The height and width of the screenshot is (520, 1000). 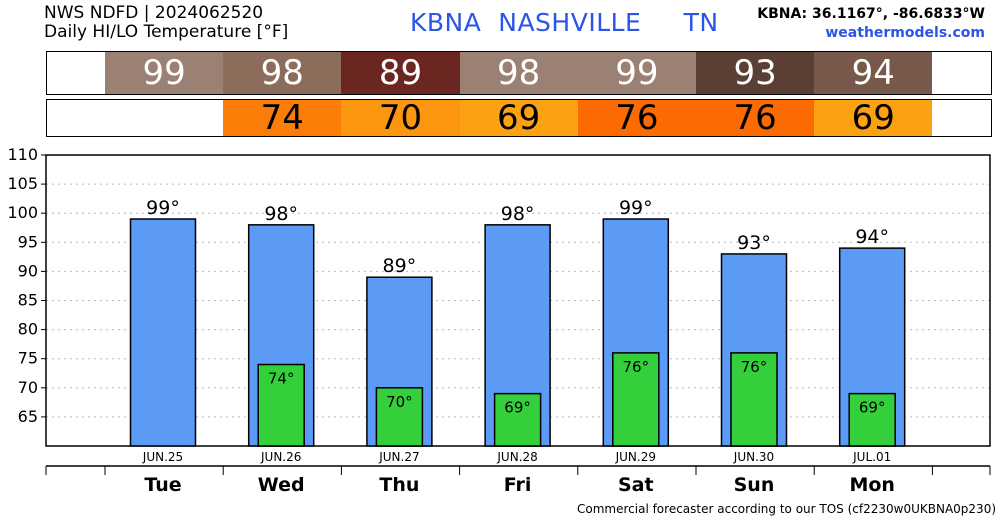 What do you see at coordinates (281, 485) in the screenshot?
I see `day-label: Wed` at bounding box center [281, 485].